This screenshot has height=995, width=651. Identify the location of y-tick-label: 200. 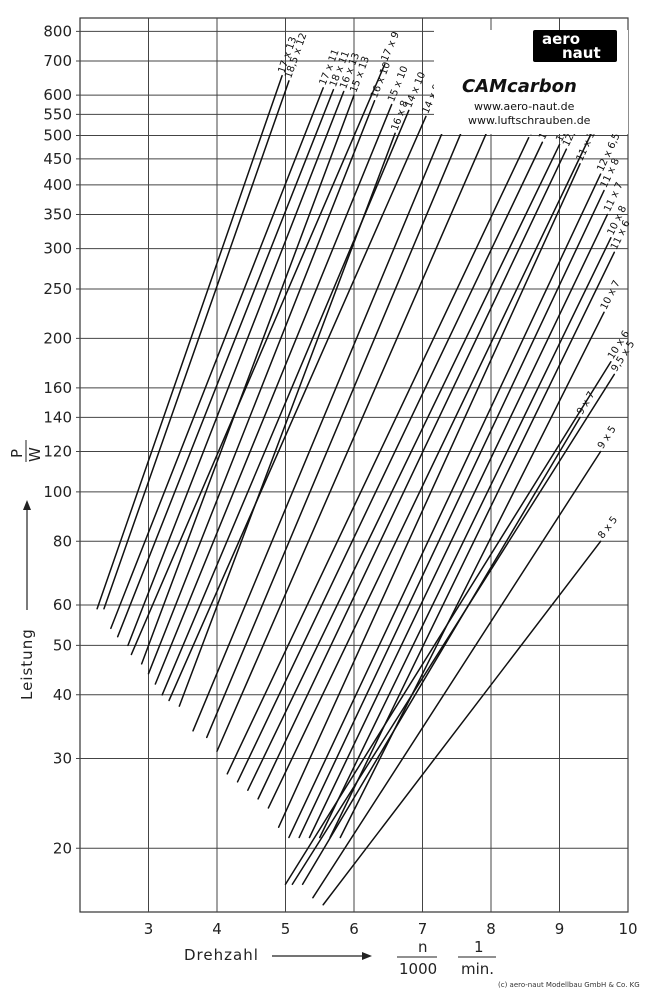
(57, 338).